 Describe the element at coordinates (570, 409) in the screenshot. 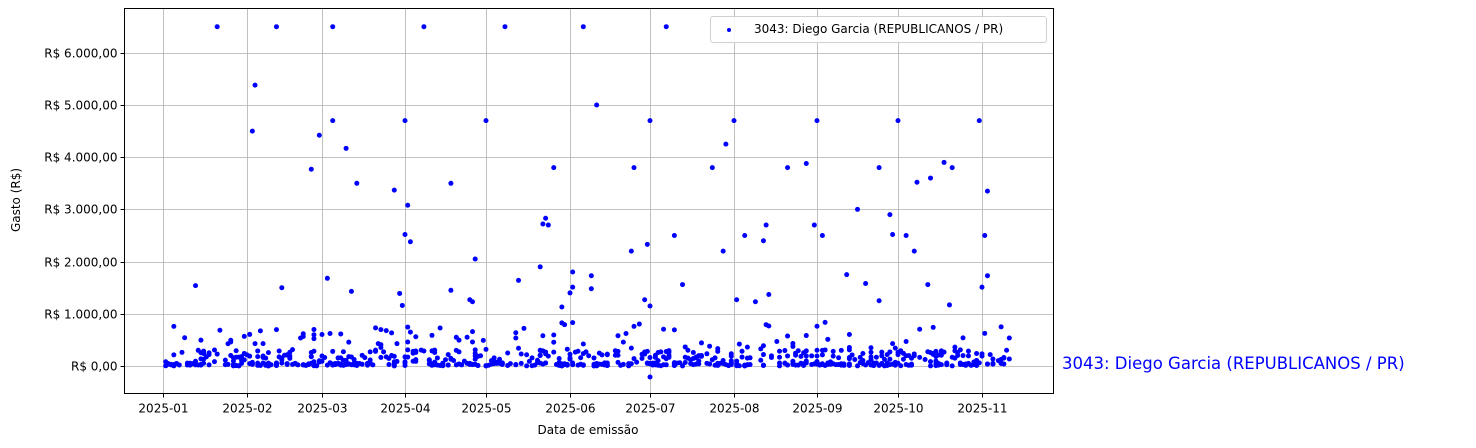

I see `x-tick-label: 2025-06` at that location.